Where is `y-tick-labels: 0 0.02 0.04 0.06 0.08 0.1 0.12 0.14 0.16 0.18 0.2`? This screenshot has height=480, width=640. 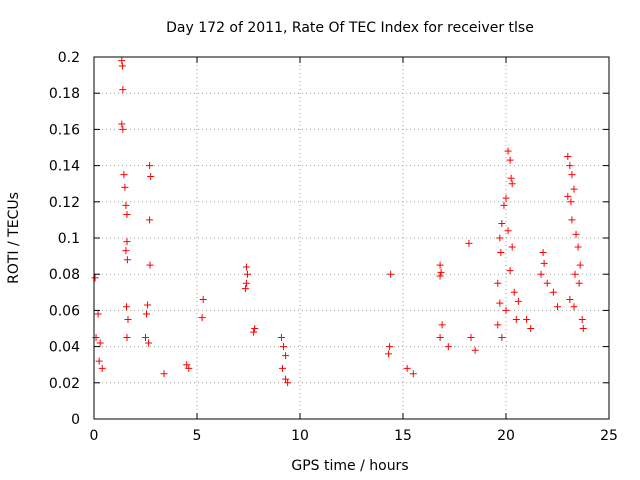
y-tick-labels: 0 0.02 0.04 0.06 0.08 0.1 0.12 0.14 0.16 0.18 0.2 is located at coordinates (64, 239).